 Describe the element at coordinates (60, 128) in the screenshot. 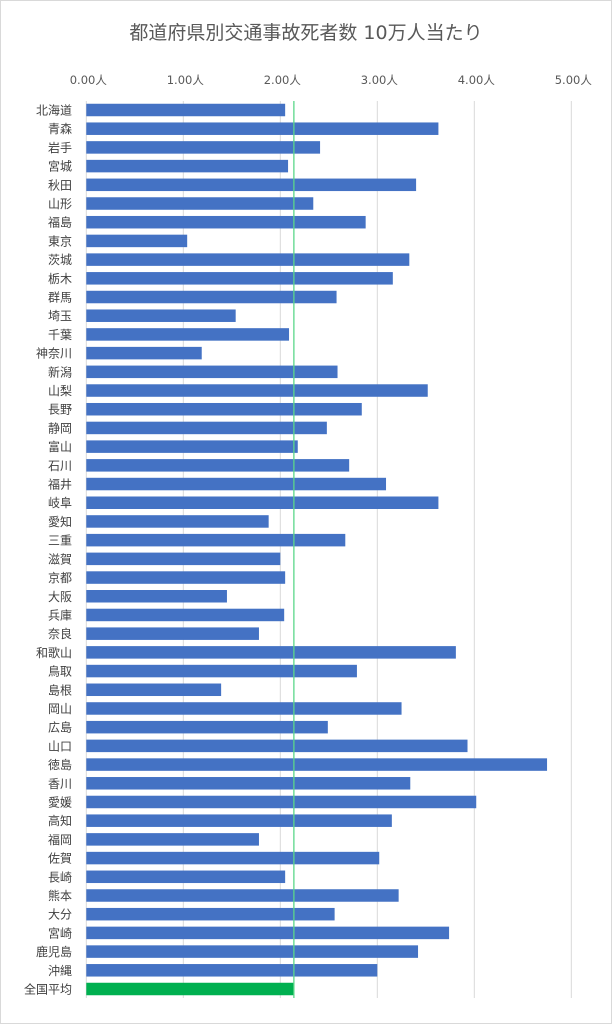

I see `category-label: 青森` at that location.